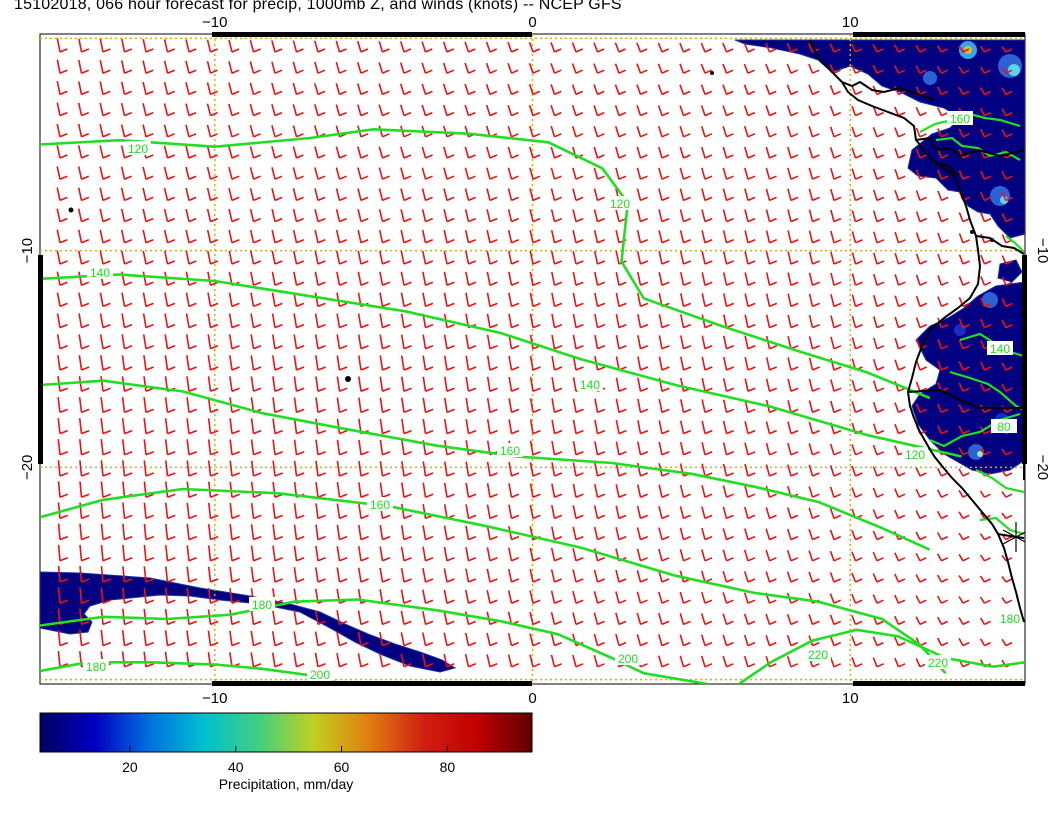 The width and height of the screenshot is (1056, 816). Describe the element at coordinates (1000, 349) in the screenshot. I see `contour-label: 140` at that location.